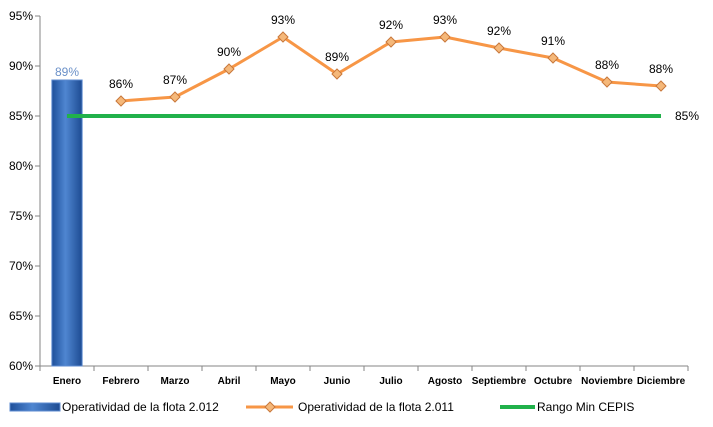  Describe the element at coordinates (283, 37) in the screenshot. I see `point-mayo` at that location.